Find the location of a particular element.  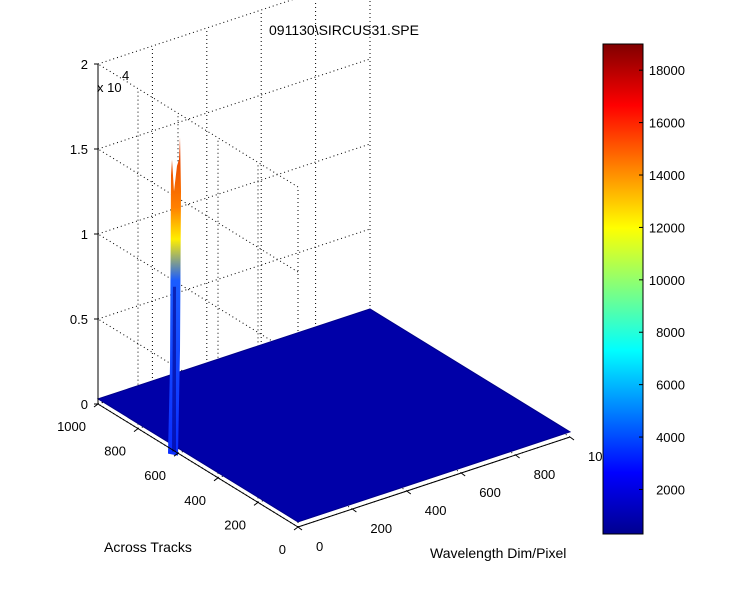

colorbar-tick-label: 8000 is located at coordinates (670, 332).